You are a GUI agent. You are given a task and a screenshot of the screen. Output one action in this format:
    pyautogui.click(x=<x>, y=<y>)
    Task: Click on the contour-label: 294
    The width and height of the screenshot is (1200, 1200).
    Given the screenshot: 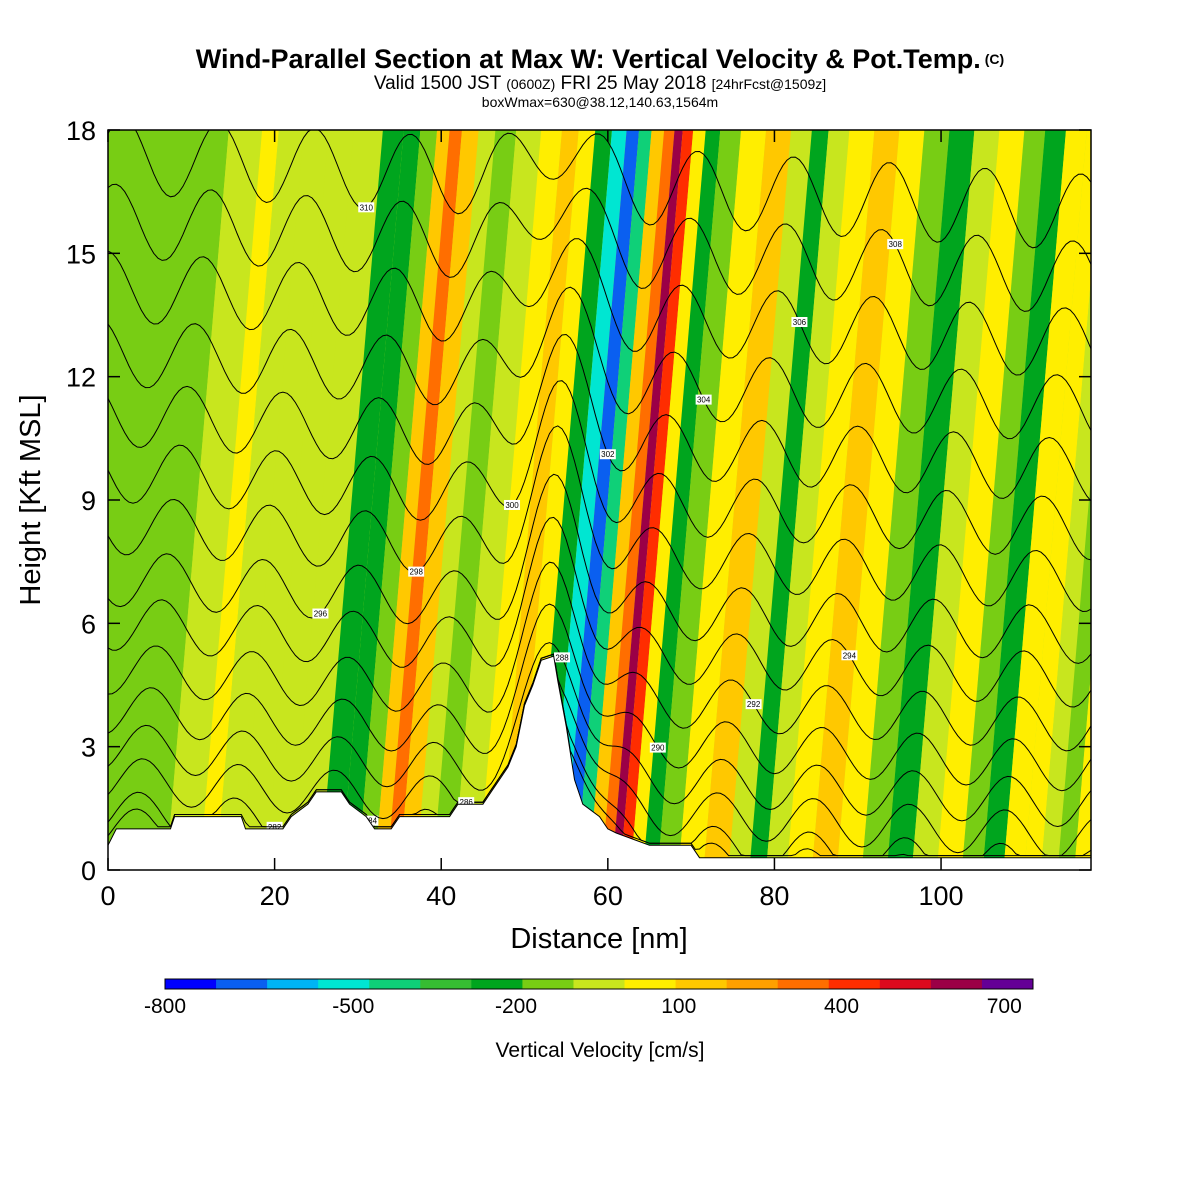 What is the action you would take?
    pyautogui.click(x=850, y=655)
    